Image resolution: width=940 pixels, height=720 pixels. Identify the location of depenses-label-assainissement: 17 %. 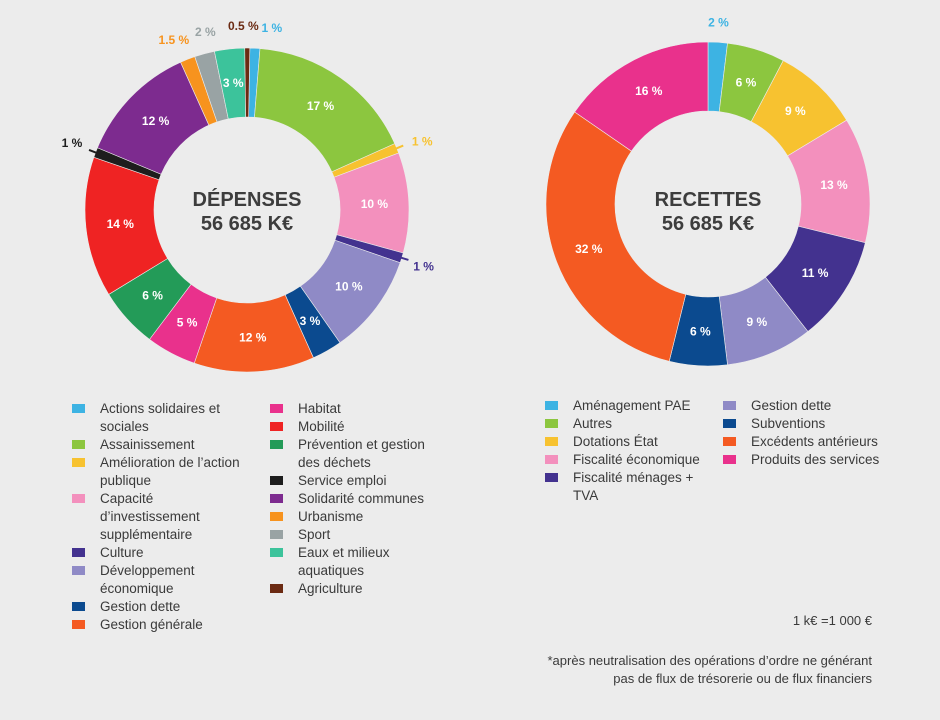
(321, 106).